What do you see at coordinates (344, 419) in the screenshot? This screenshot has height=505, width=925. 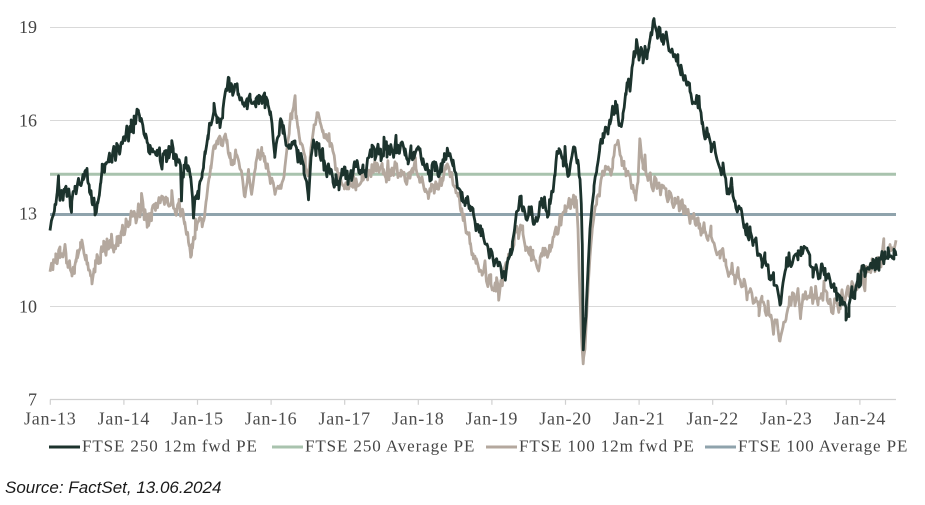 I see `svg-text: Jan-17` at bounding box center [344, 419].